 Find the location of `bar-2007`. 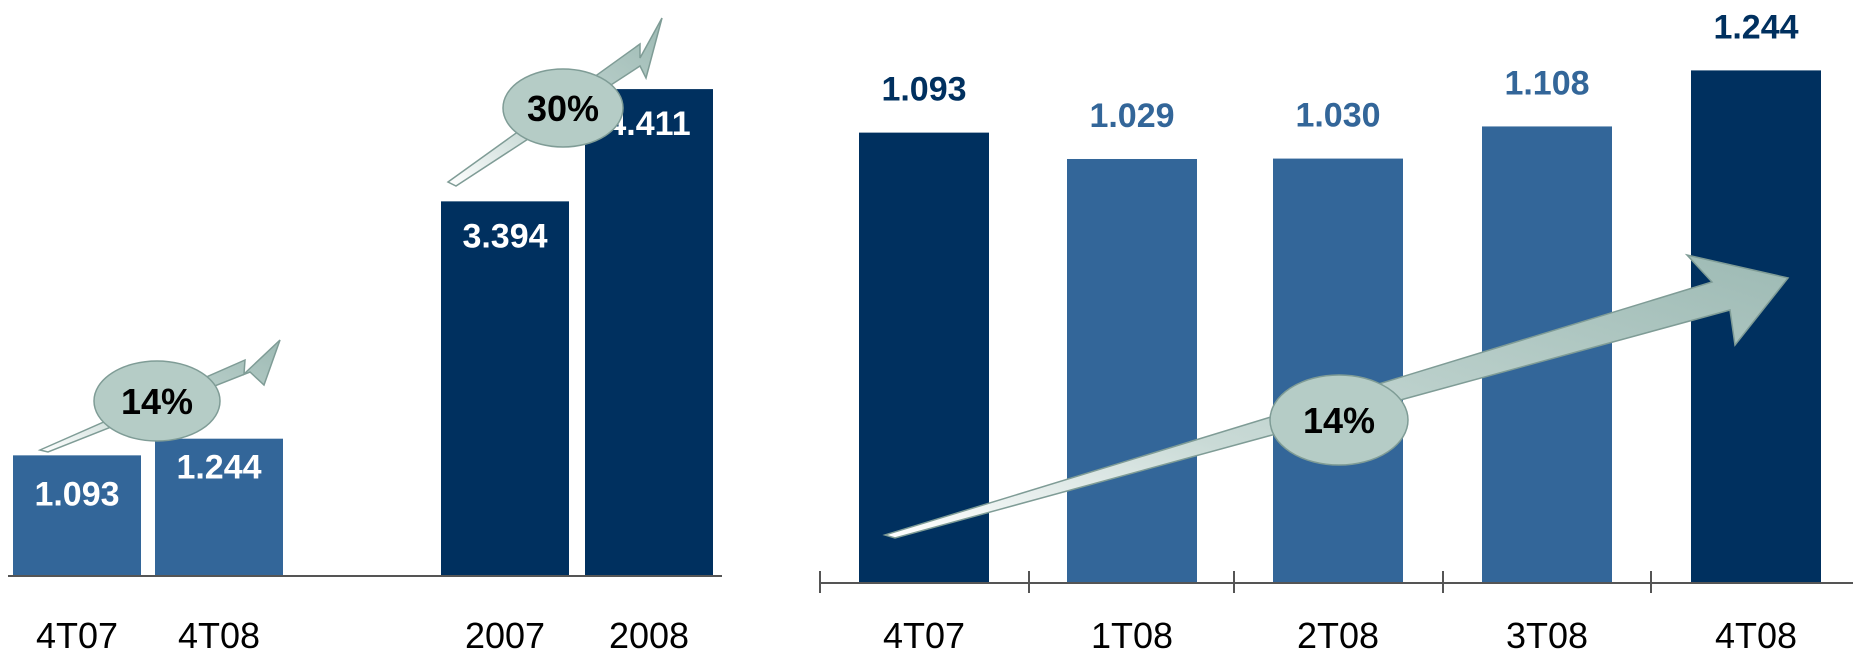

bar-2007 is located at coordinates (505, 388).